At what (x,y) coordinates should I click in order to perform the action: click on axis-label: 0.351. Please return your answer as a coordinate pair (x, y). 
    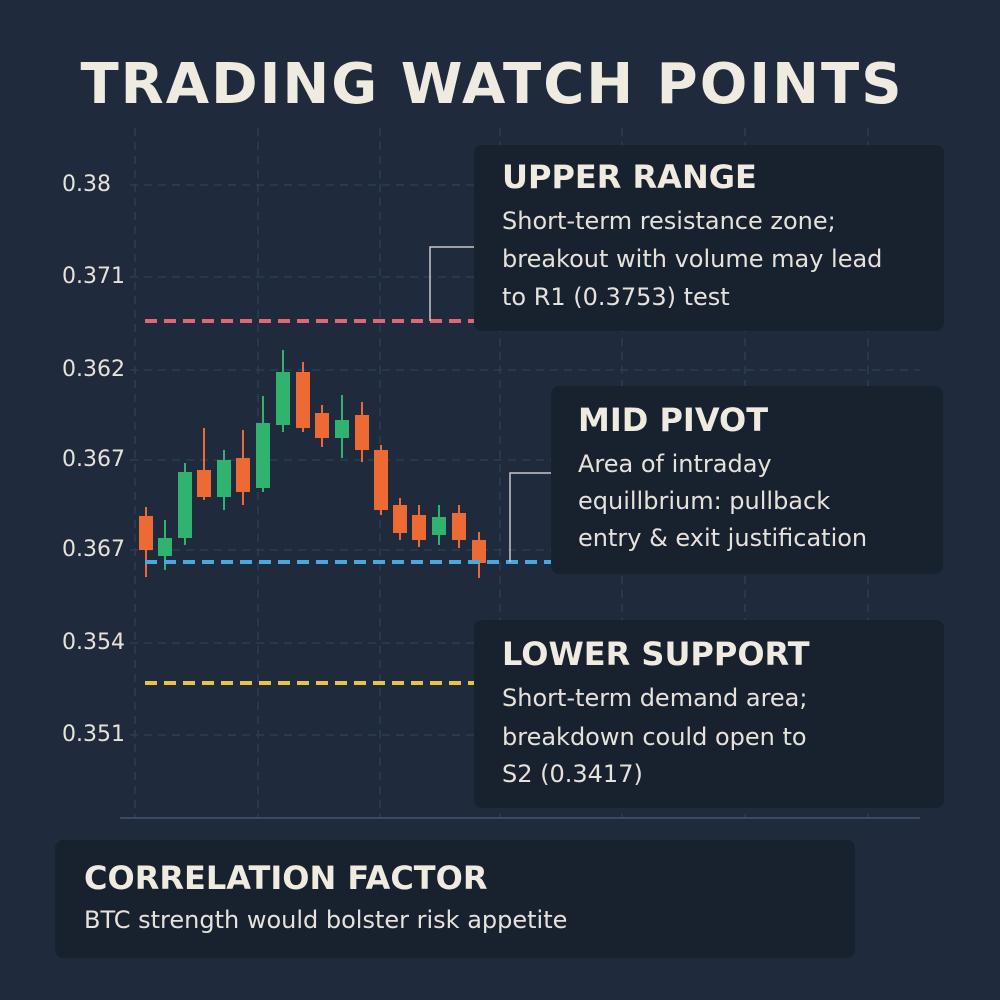
    Looking at the image, I should click on (93, 734).